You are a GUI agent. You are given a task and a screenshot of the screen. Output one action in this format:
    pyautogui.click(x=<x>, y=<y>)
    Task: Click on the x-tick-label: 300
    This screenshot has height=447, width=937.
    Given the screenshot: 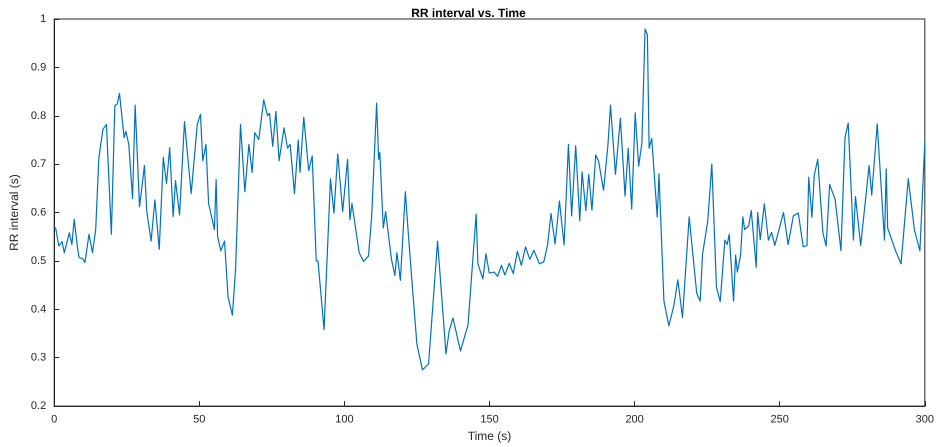 What is the action you would take?
    pyautogui.click(x=925, y=420)
    